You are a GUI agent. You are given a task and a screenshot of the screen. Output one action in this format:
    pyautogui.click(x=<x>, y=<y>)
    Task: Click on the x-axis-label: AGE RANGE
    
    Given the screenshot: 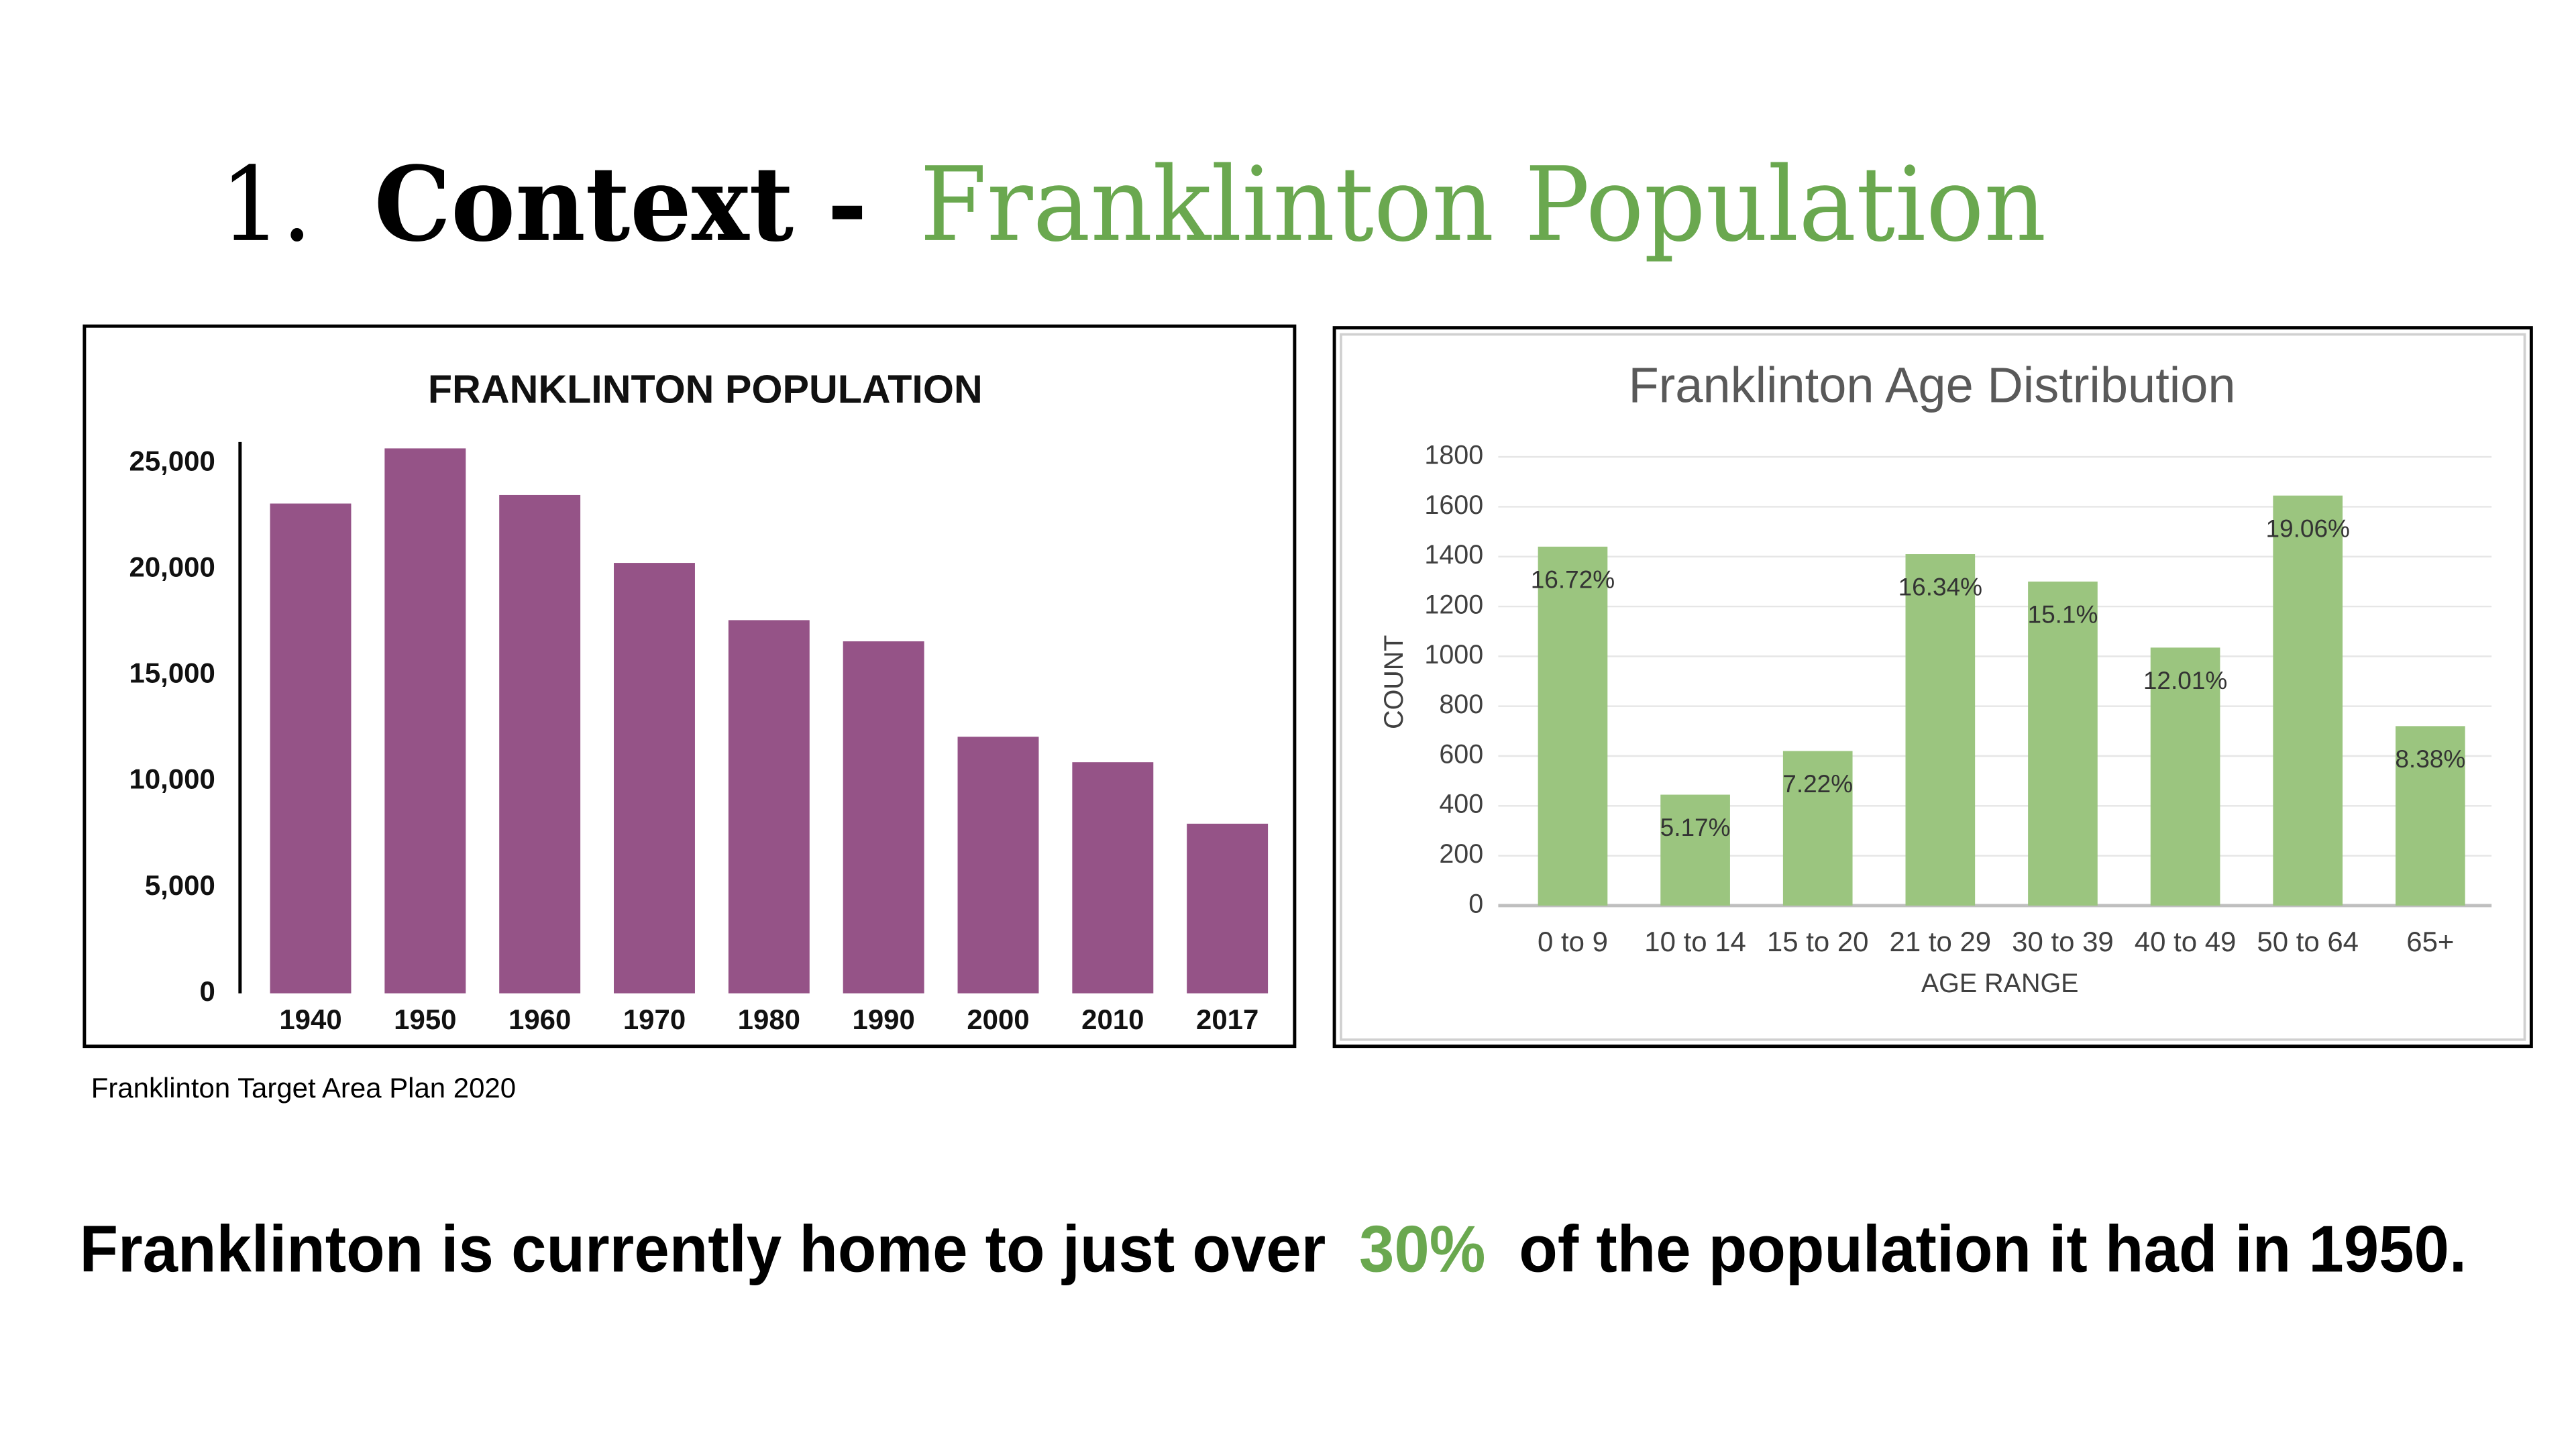 What is the action you would take?
    pyautogui.click(x=2000, y=983)
    